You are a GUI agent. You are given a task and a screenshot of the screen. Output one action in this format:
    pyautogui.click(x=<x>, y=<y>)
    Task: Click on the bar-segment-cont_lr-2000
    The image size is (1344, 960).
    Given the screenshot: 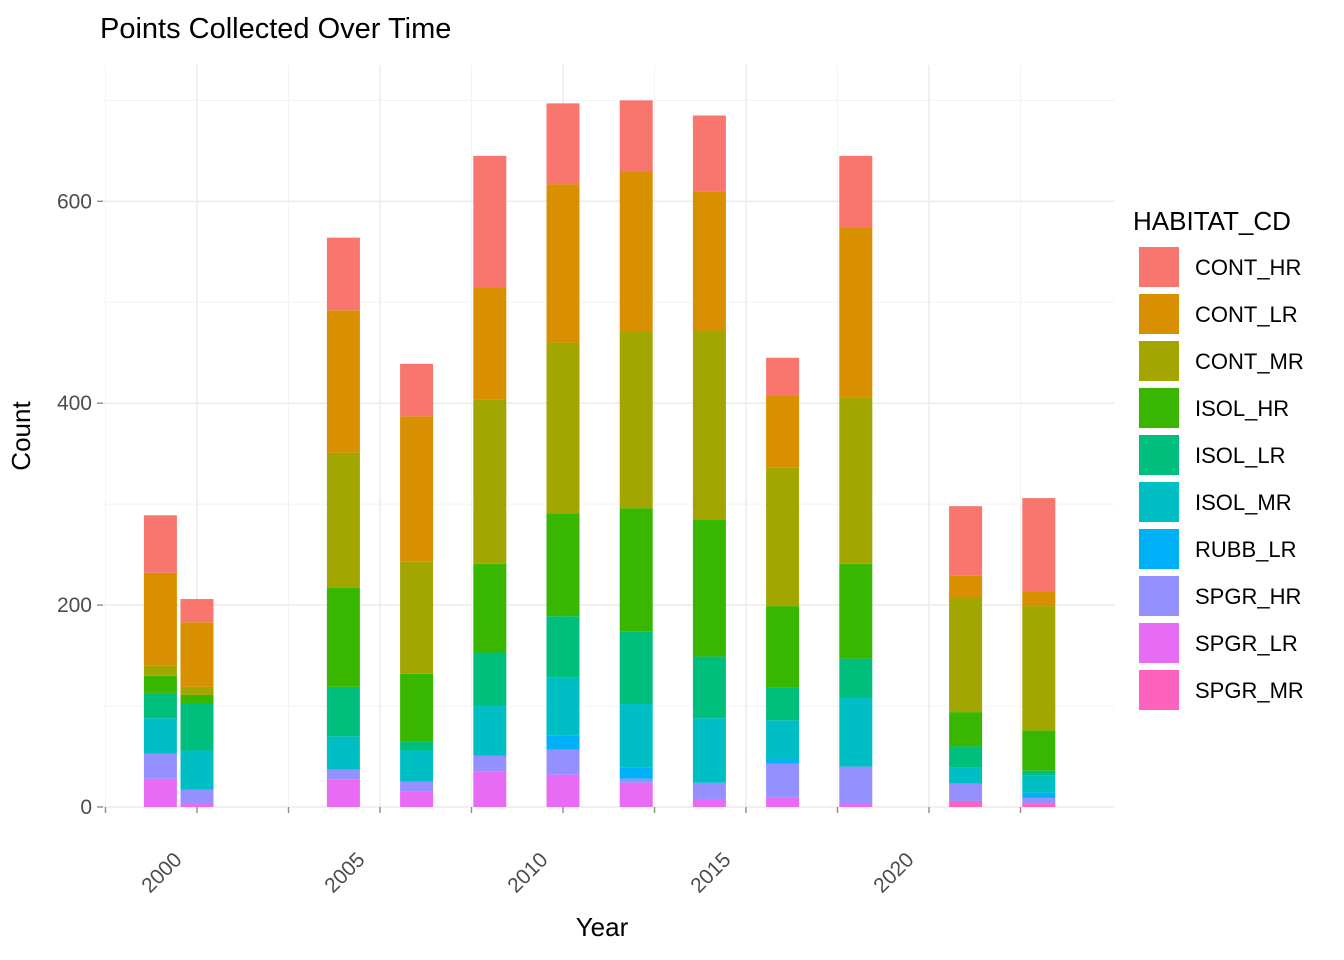 What is the action you would take?
    pyautogui.click(x=197, y=654)
    